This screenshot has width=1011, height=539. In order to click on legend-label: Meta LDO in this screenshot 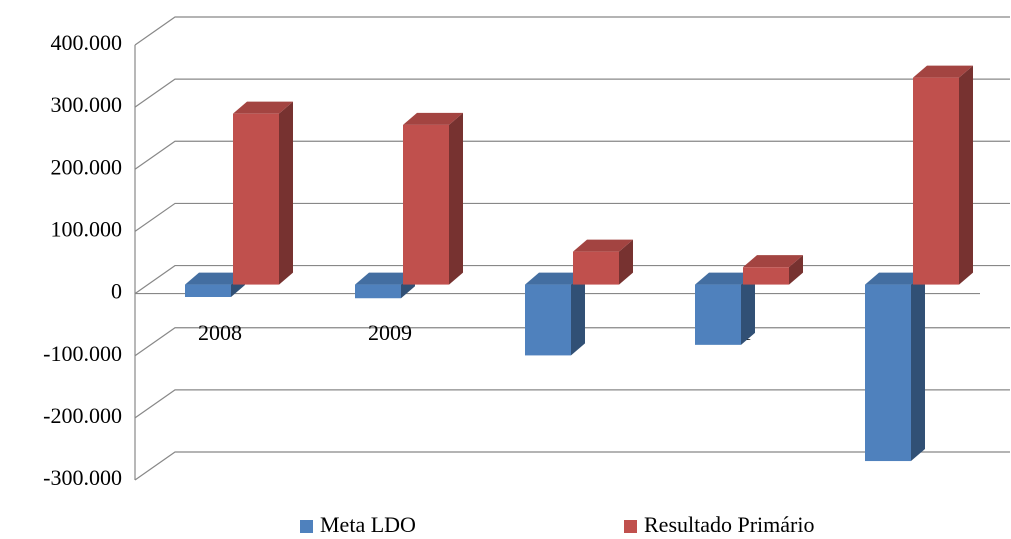, I will do `click(368, 524)`.